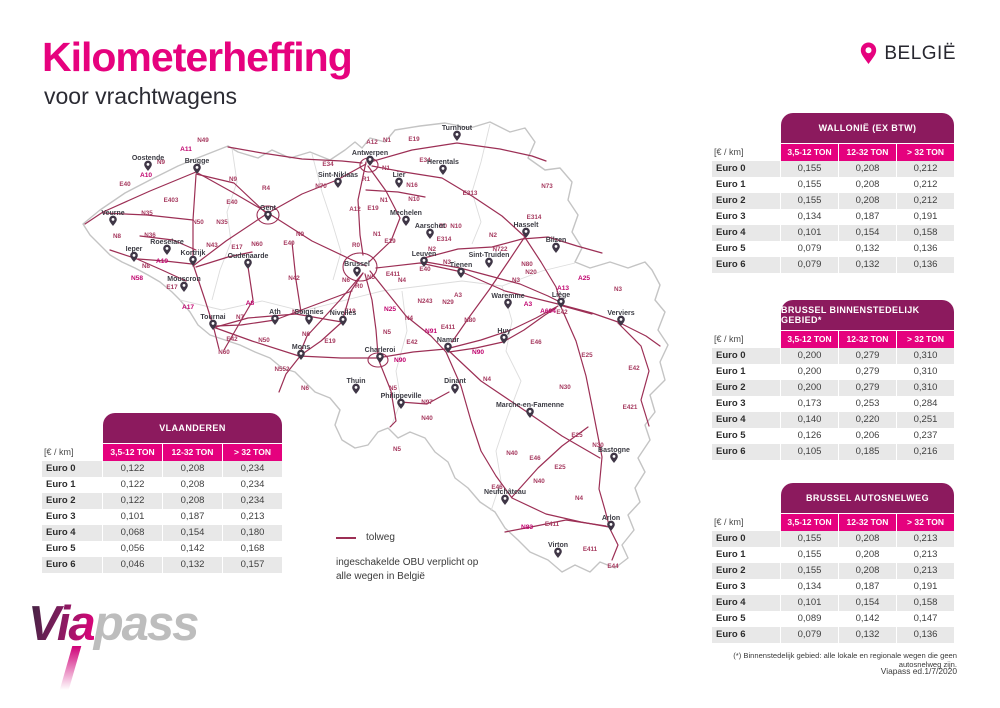 The width and height of the screenshot is (1000, 708). What do you see at coordinates (356, 386) in the screenshot?
I see `city-thuin: Thuin` at bounding box center [356, 386].